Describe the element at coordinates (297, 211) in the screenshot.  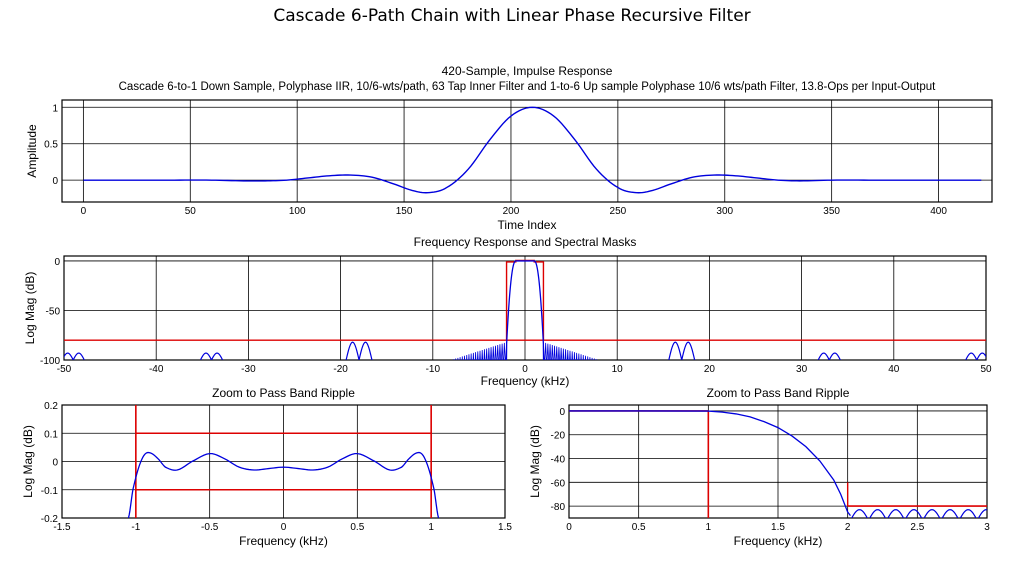
I see `impulse-xtick-label: 100` at that location.